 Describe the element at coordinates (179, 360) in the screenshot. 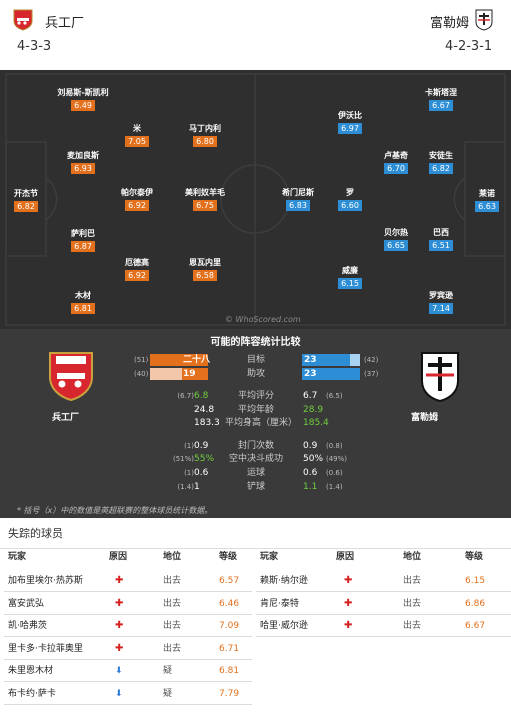

I see `home-stat-bar` at that location.